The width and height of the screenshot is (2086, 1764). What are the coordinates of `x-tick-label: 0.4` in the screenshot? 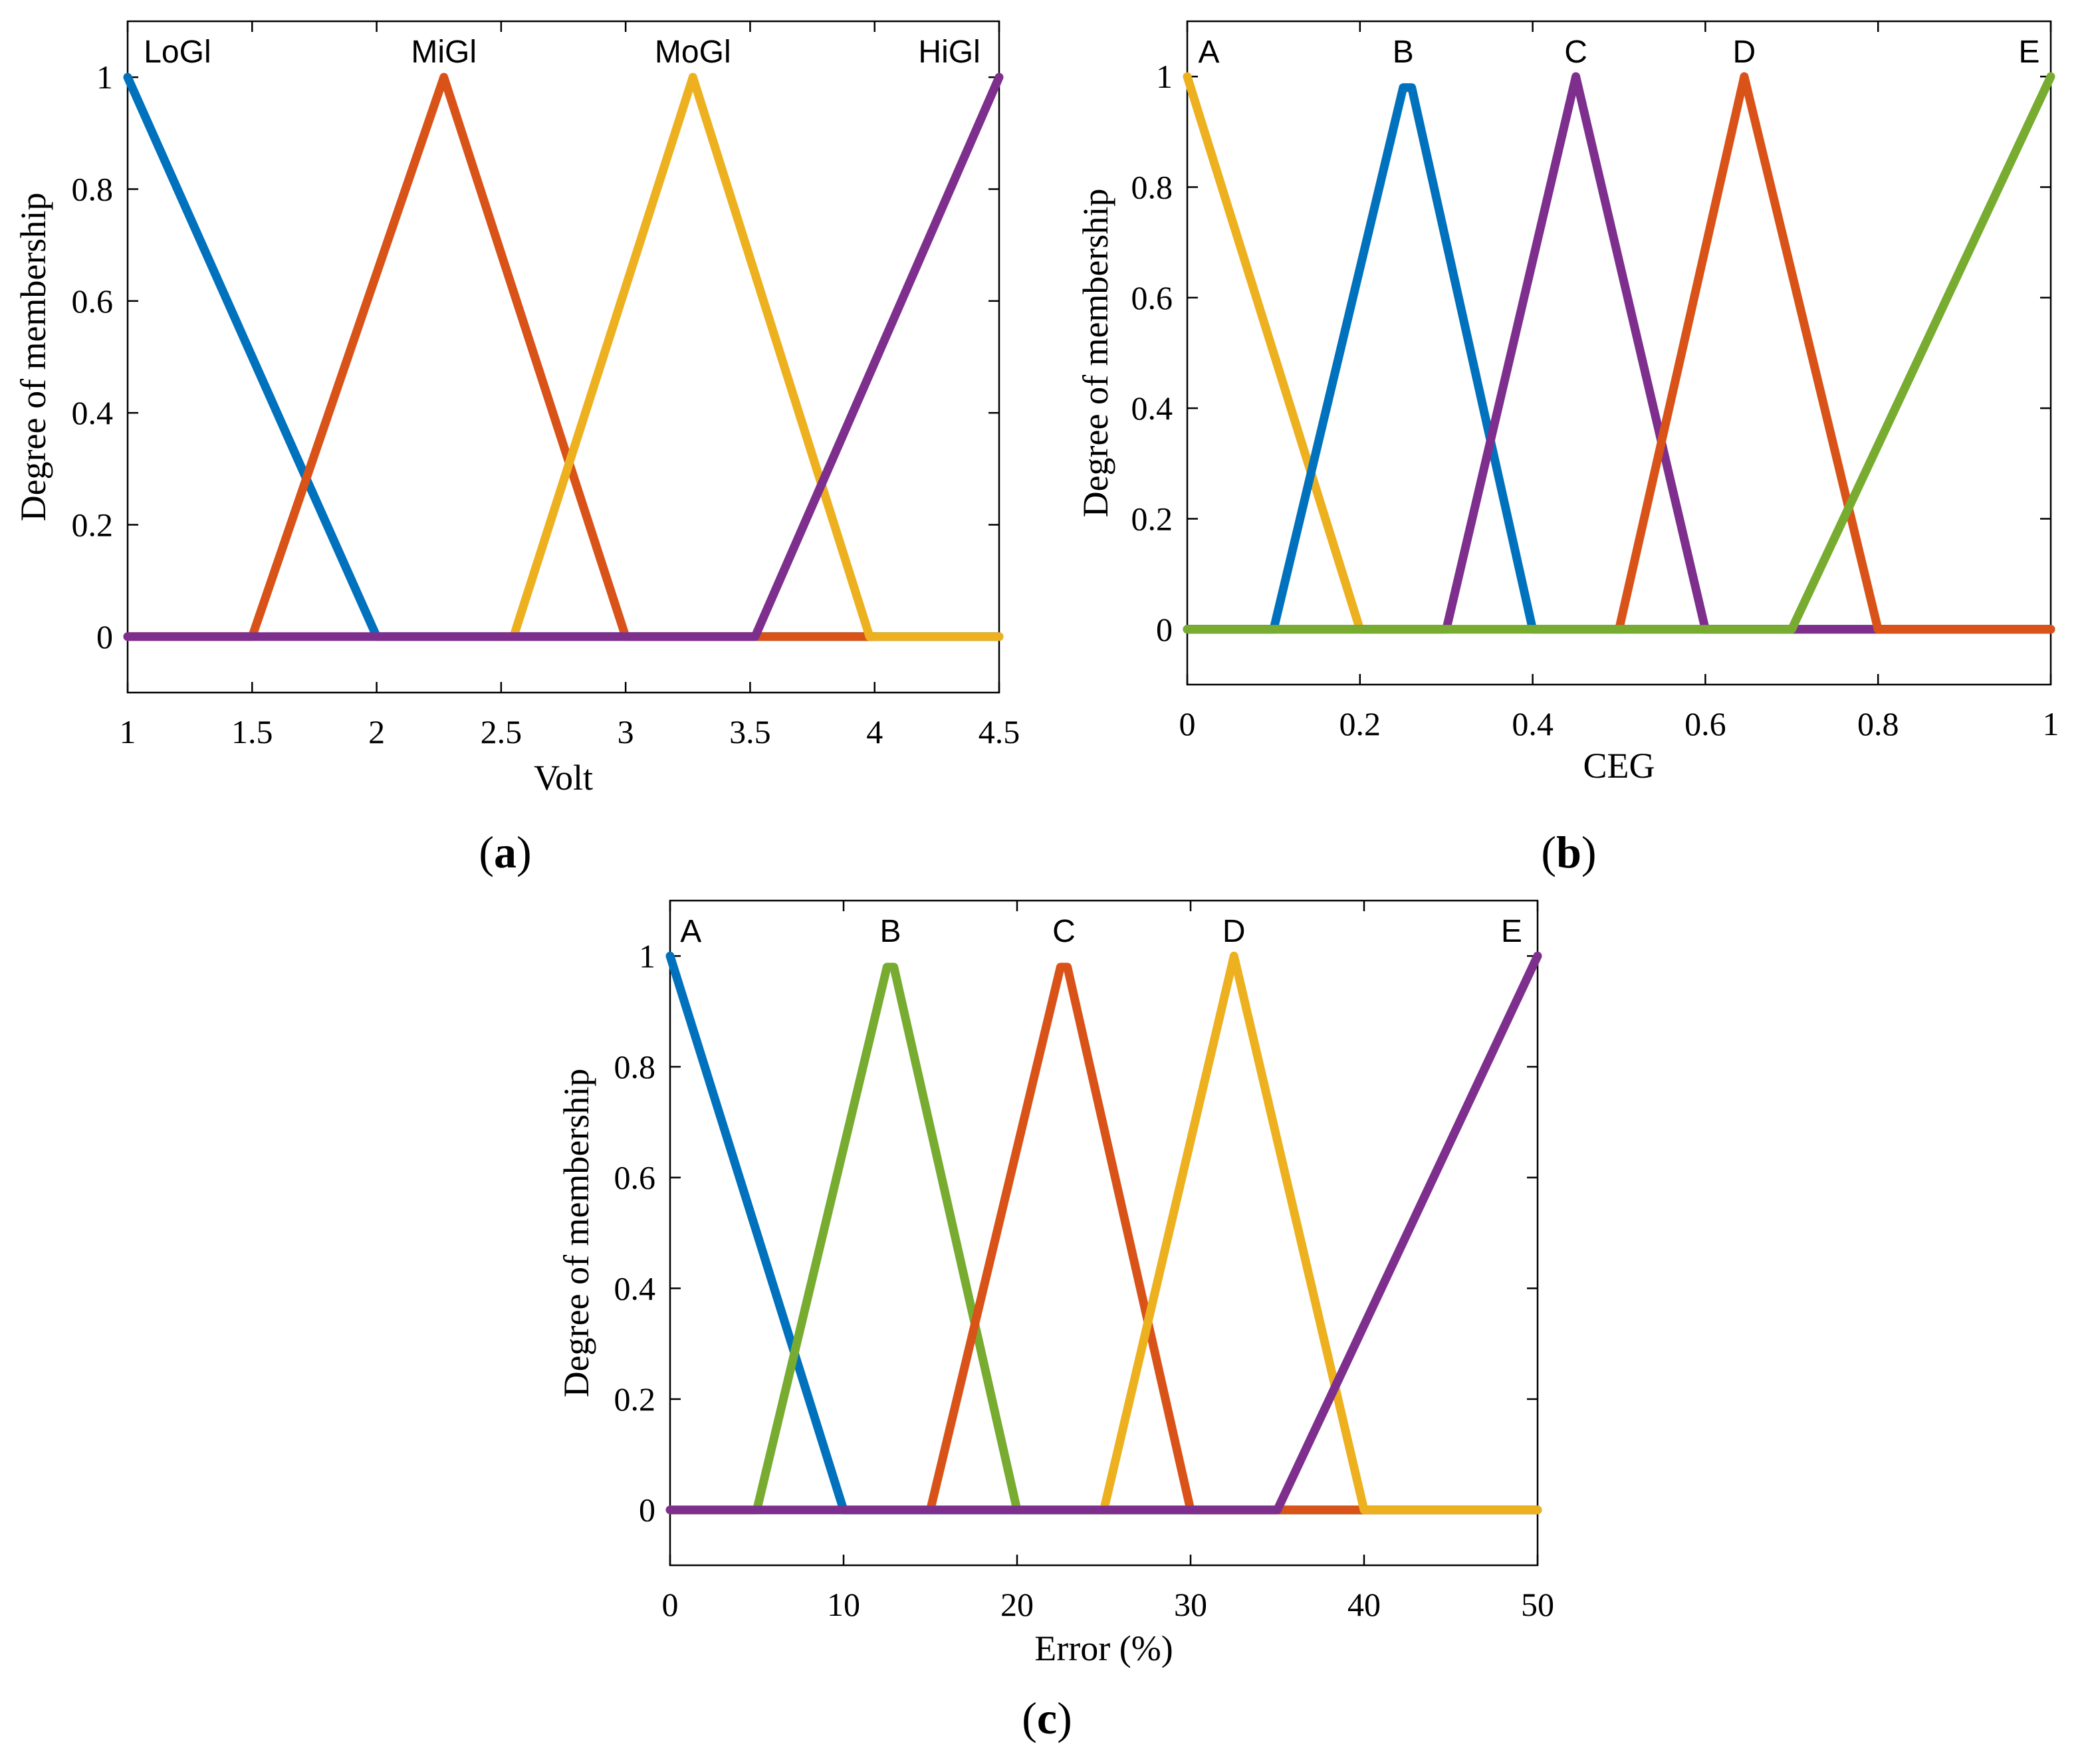 It's located at (1533, 724).